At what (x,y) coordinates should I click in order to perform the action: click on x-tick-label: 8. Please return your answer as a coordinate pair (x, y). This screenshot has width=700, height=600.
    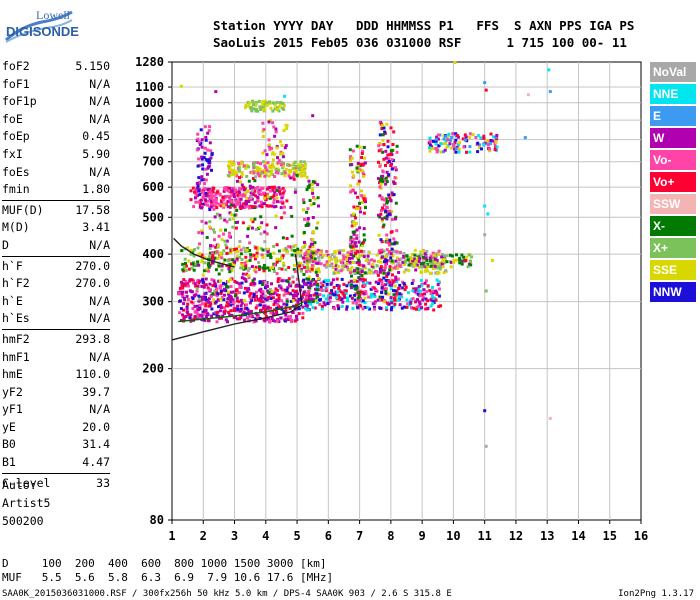
    Looking at the image, I should click on (390, 536).